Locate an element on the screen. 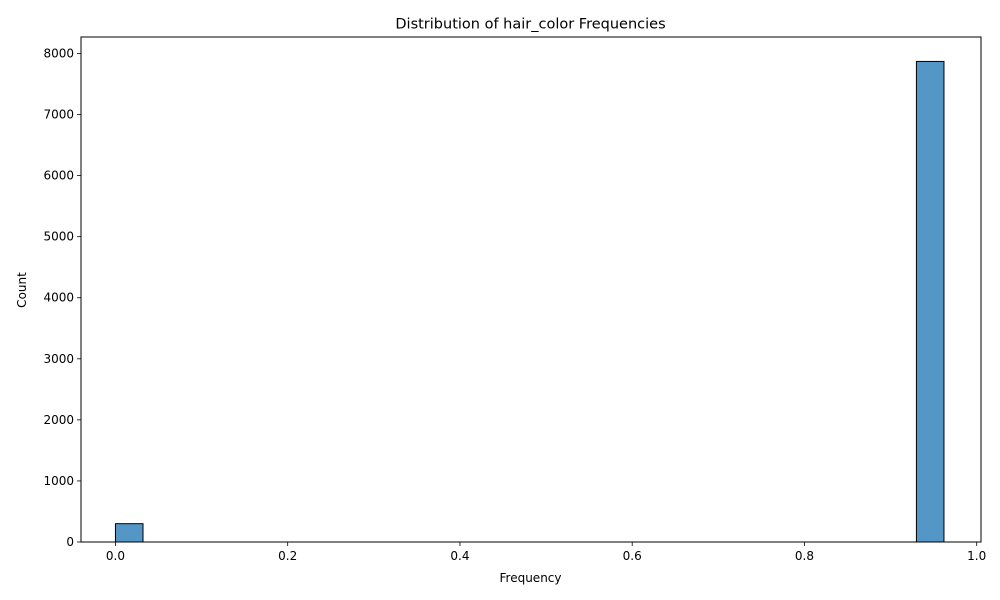 This screenshot has width=1000, height=600. y-tick-label: 1000 is located at coordinates (58, 481).